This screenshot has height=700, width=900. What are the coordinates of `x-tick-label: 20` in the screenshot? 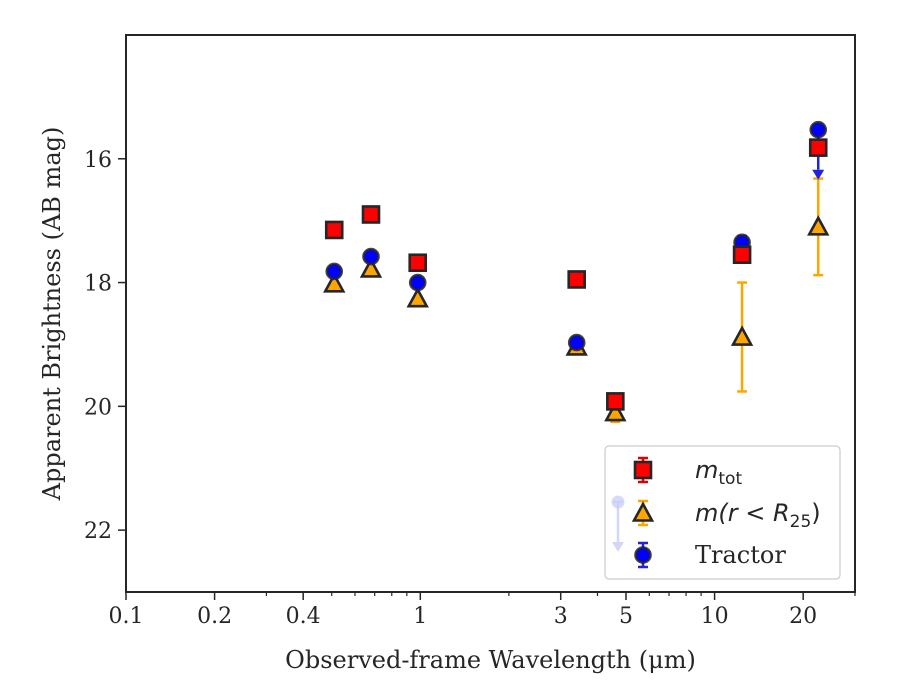 It's located at (803, 616).